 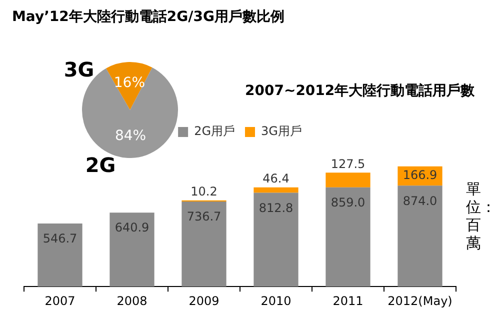 What do you see at coordinates (132, 301) in the screenshot?
I see `x-tick-label: 2008` at bounding box center [132, 301].